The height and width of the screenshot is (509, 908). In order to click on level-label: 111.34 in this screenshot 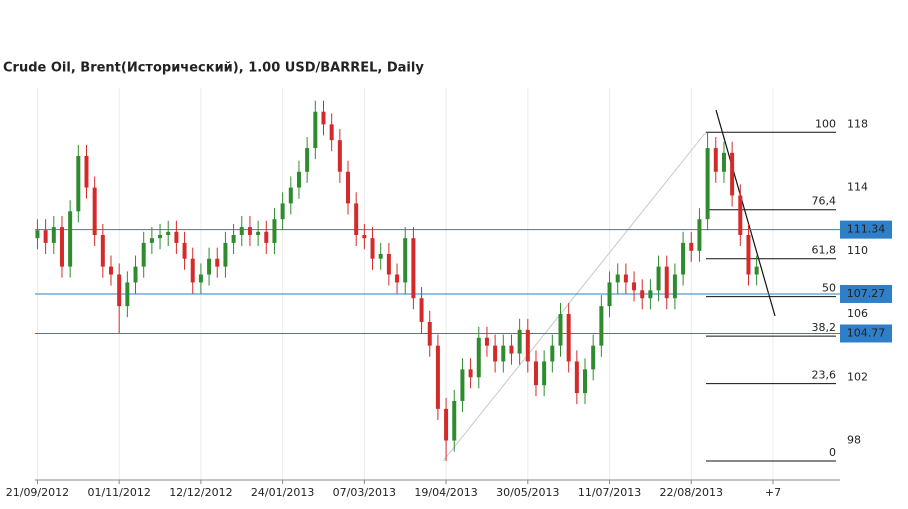, I will do `click(866, 229)`.